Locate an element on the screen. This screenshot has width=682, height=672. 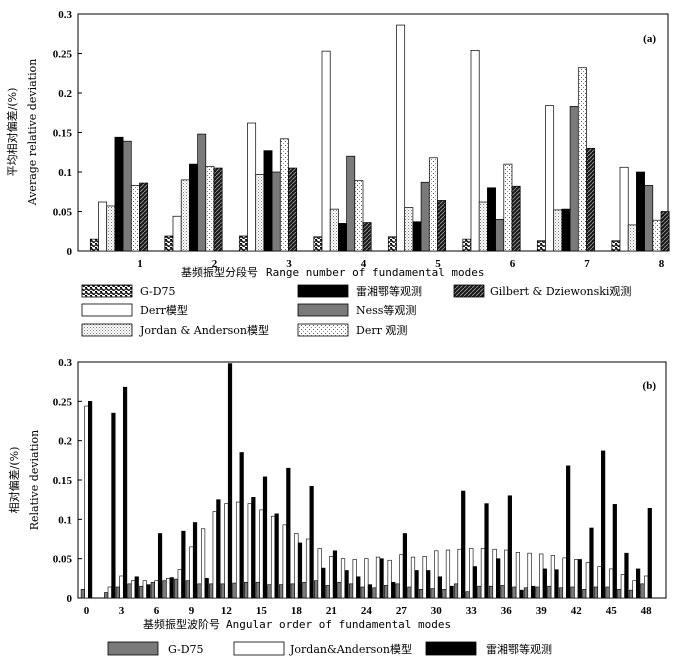
panel-label: (a) is located at coordinates (649, 39).